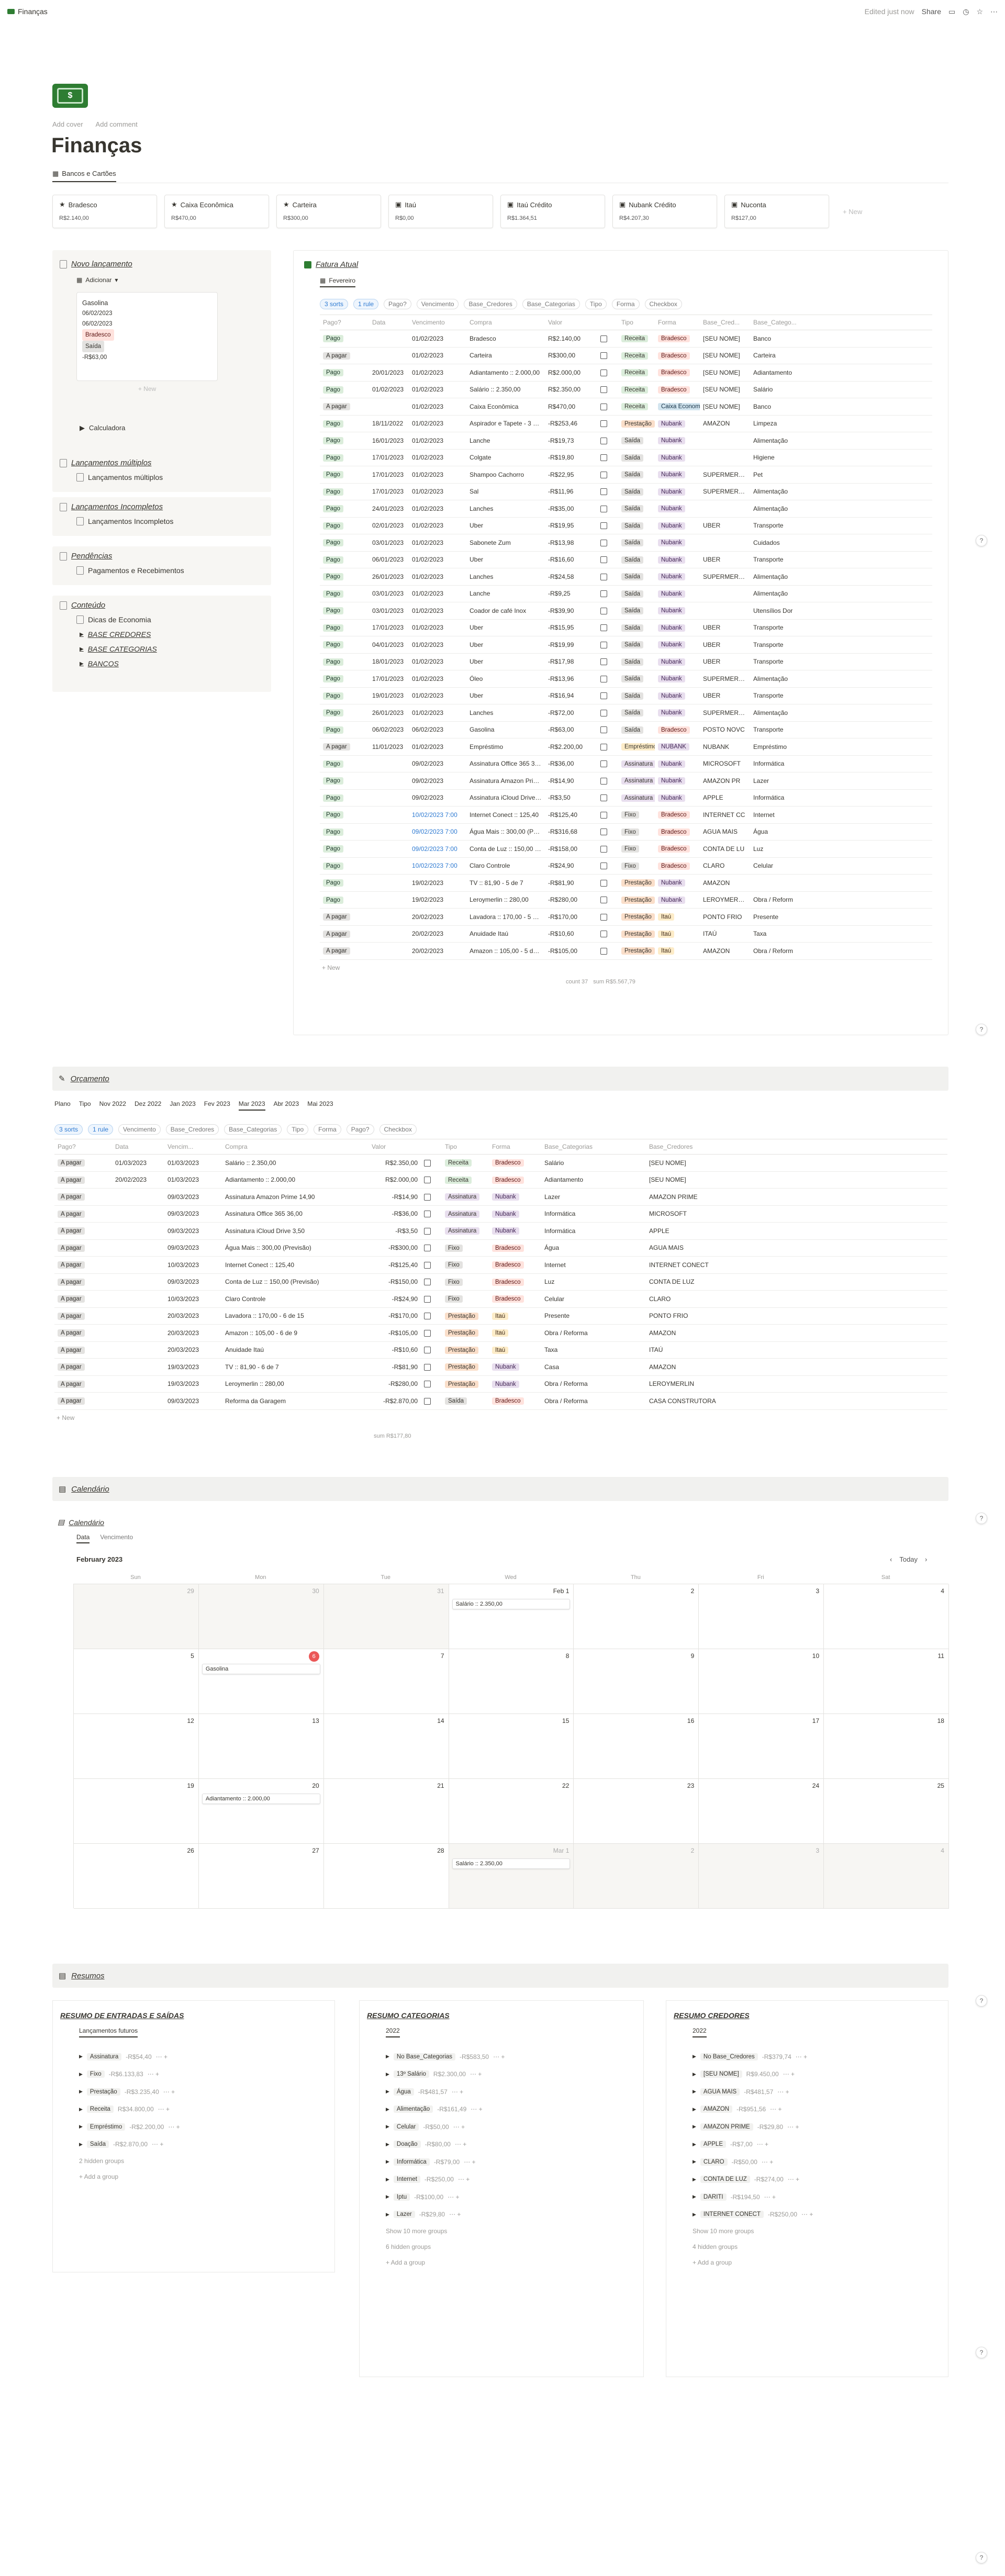 Image resolution: width=1005 pixels, height=2576 pixels. Describe the element at coordinates (112, 1103) in the screenshot. I see `orcamento-tab: Nov 2022` at that location.